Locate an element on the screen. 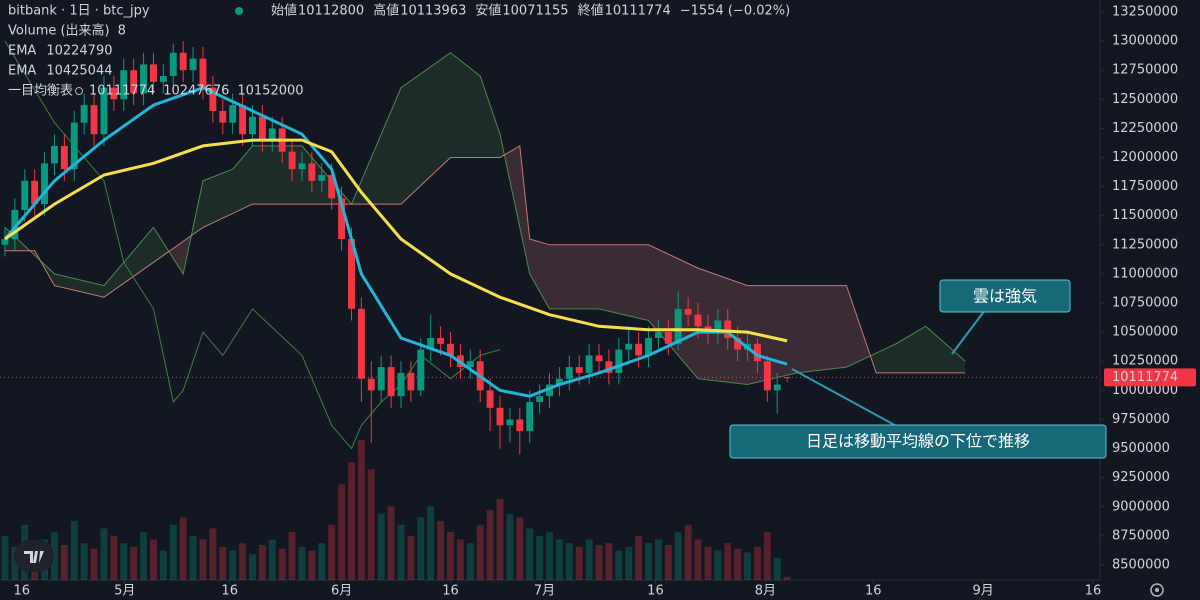 Image resolution: width=1200 pixels, height=600 pixels. ohlc-label: 始値 is located at coordinates (284, 11).